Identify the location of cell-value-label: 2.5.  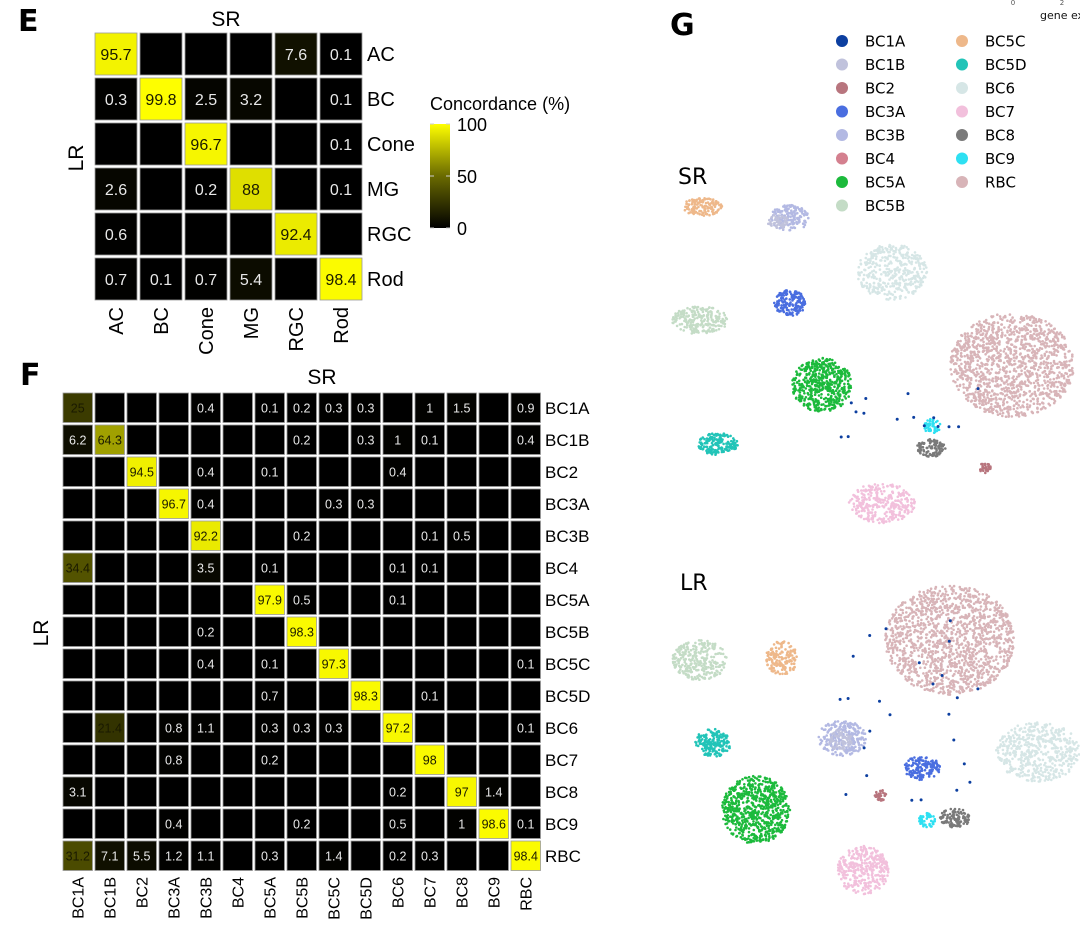
(206, 100).